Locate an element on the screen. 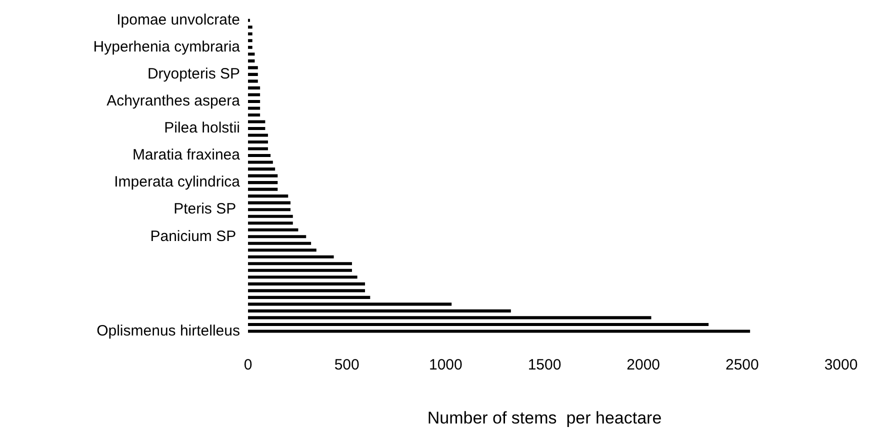 The height and width of the screenshot is (441, 881). x-tick-label: 2500 is located at coordinates (742, 365).